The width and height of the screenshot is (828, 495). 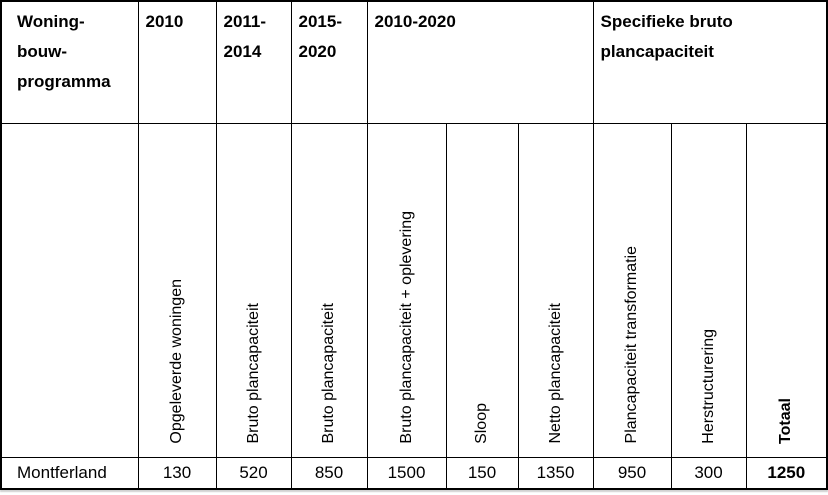 What do you see at coordinates (555, 373) in the screenshot?
I see `column-header-label: Netto plancapaciteit` at bounding box center [555, 373].